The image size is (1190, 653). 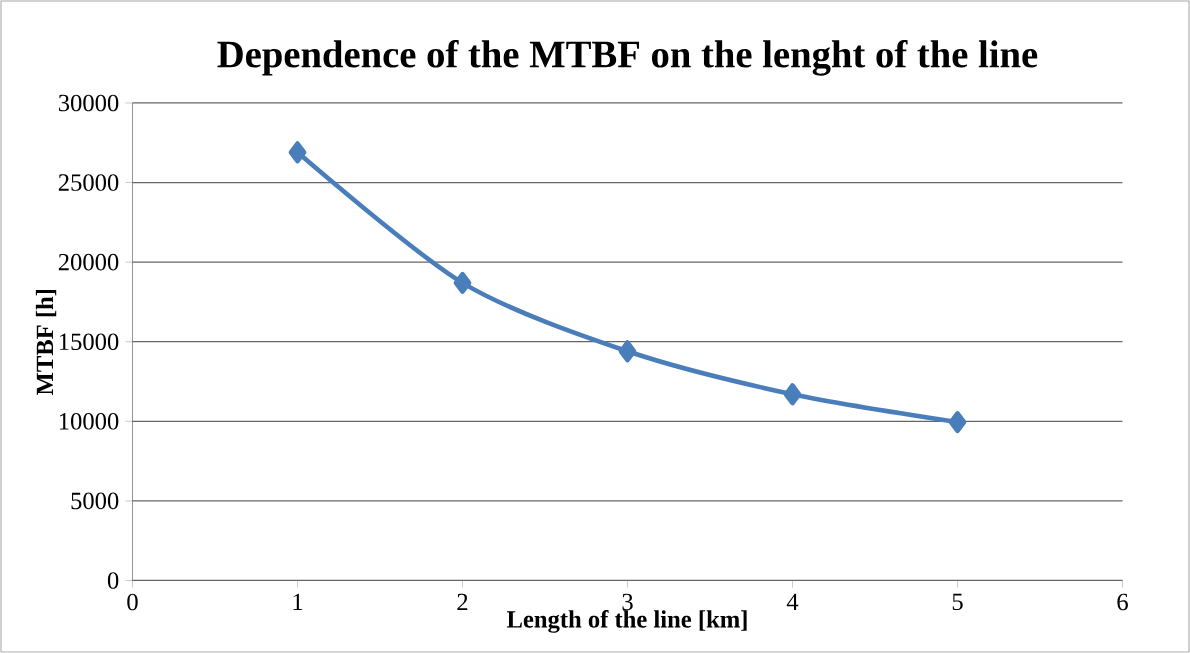 I want to click on y-tick-label: 20000, so click(x=88, y=262).